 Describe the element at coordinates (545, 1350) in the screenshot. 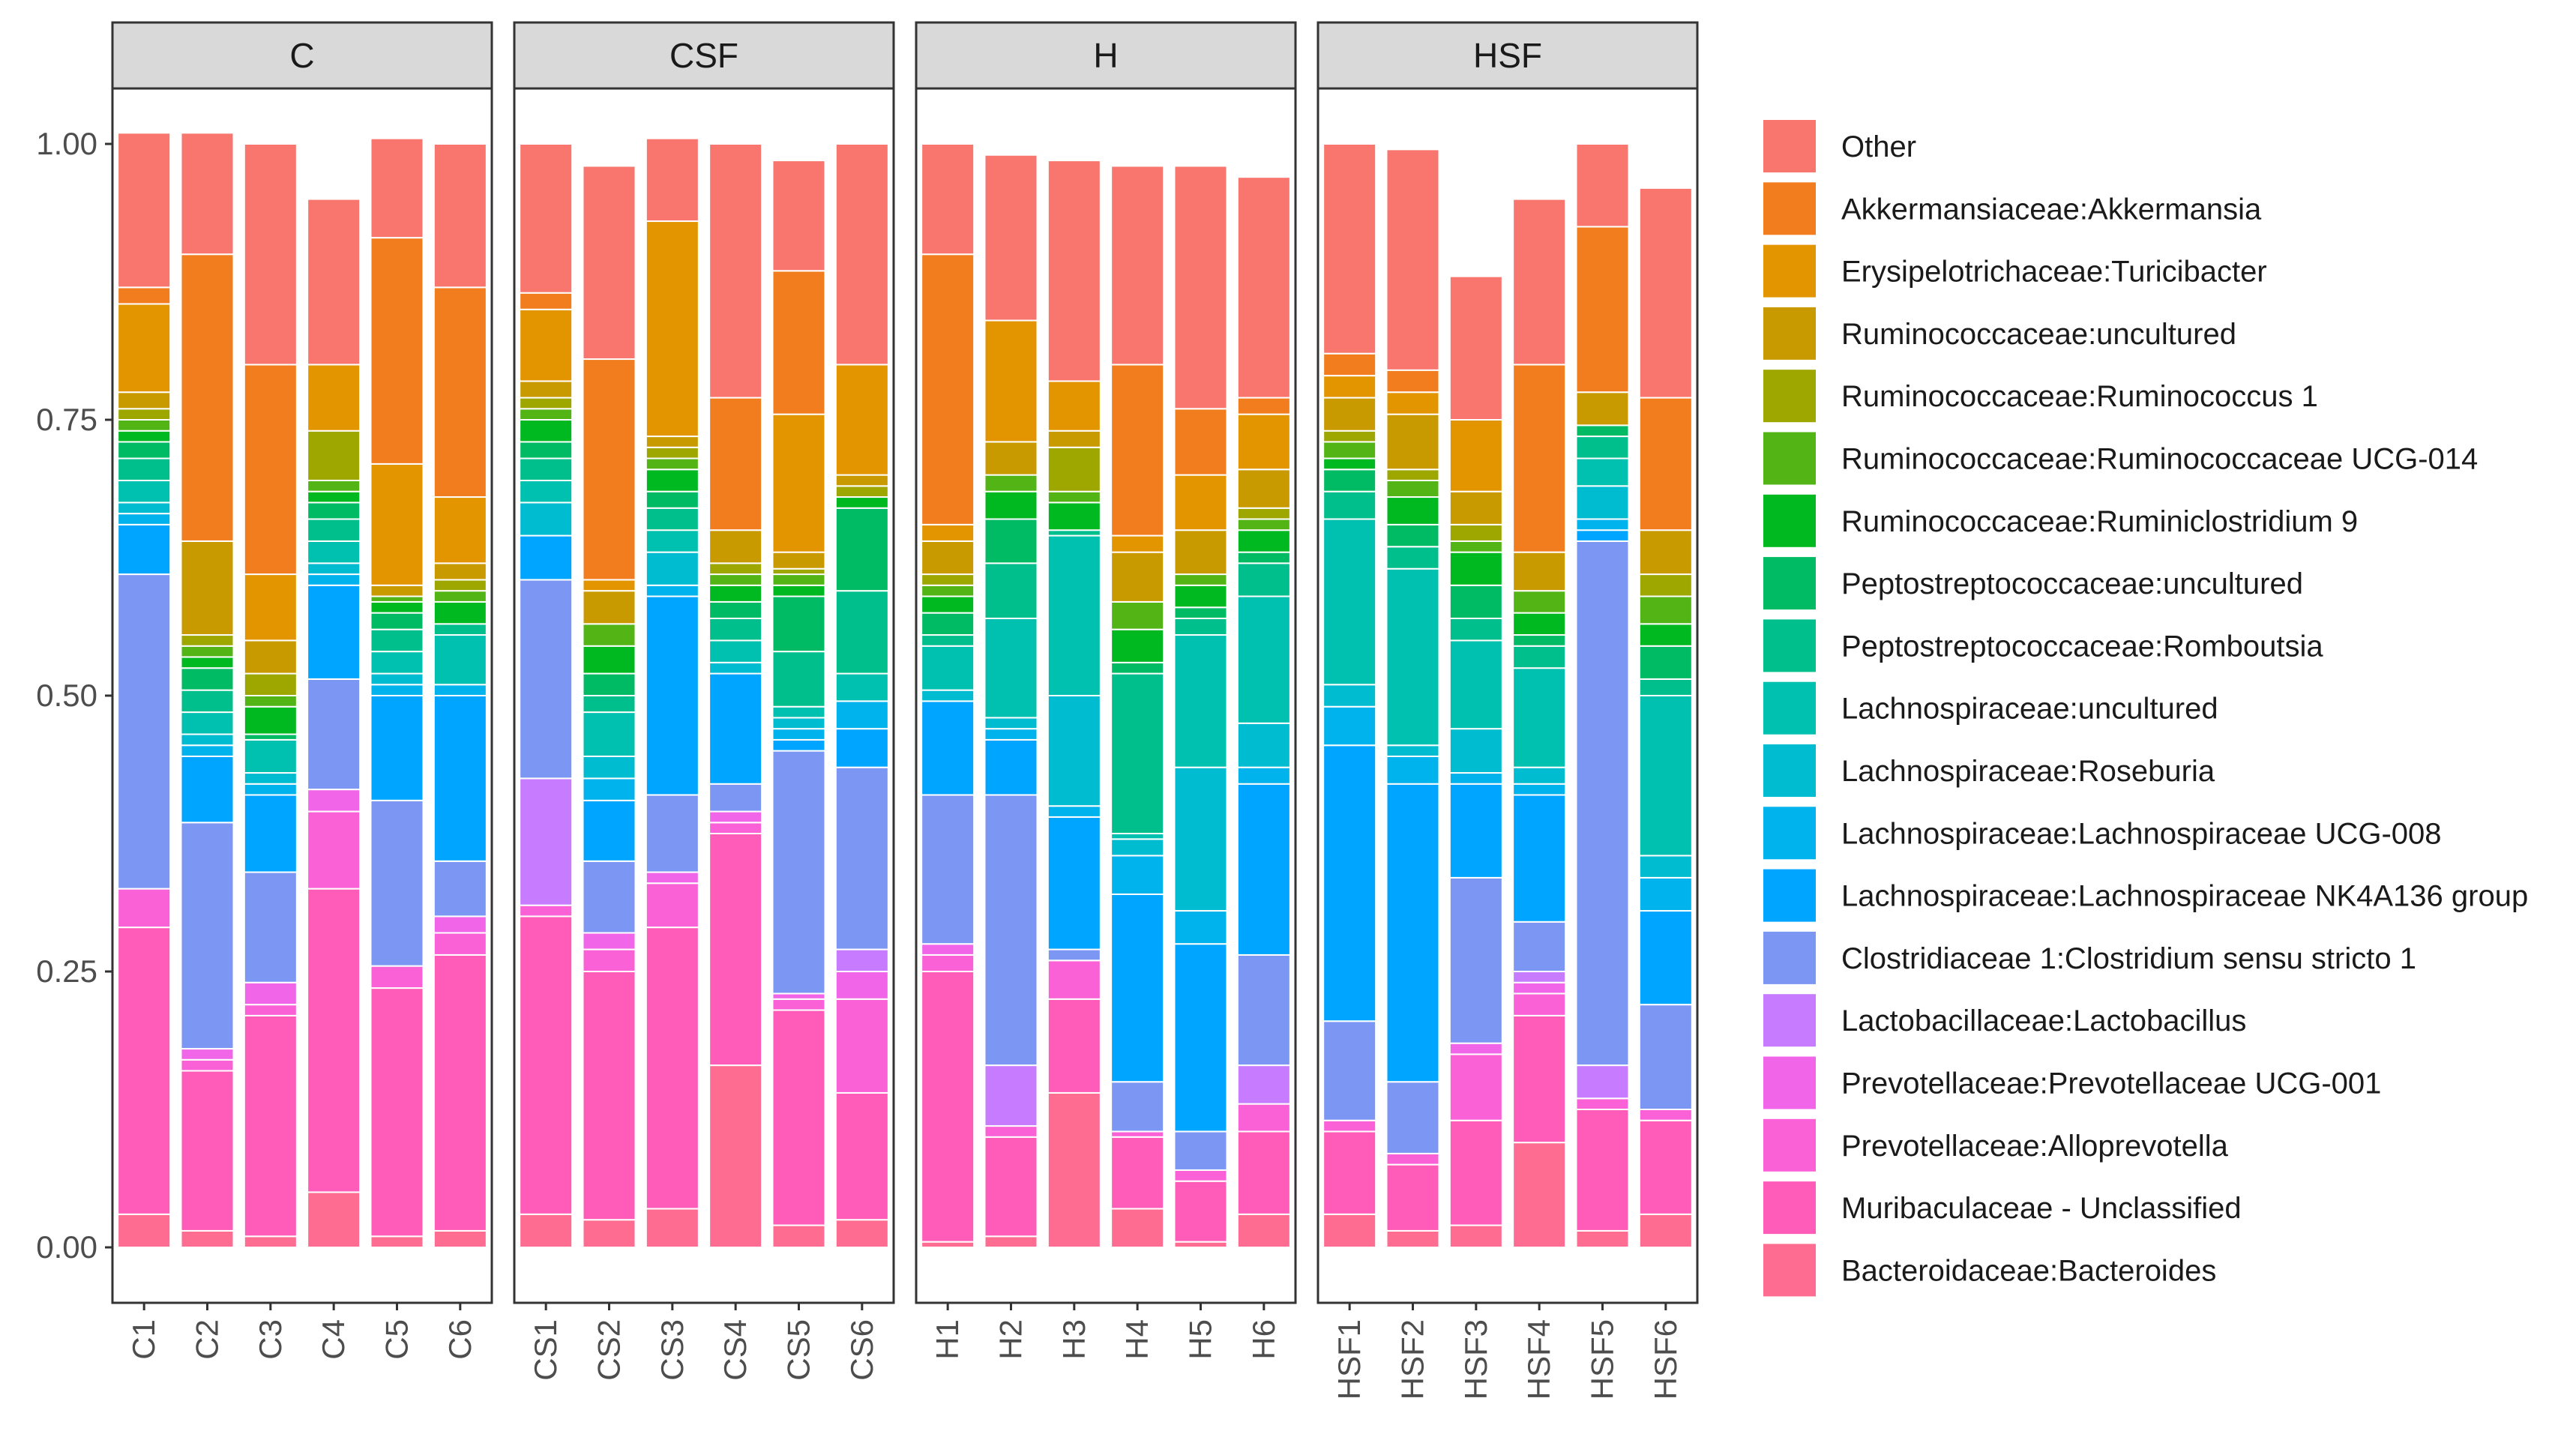

I see `x-tick-label: CS1` at that location.